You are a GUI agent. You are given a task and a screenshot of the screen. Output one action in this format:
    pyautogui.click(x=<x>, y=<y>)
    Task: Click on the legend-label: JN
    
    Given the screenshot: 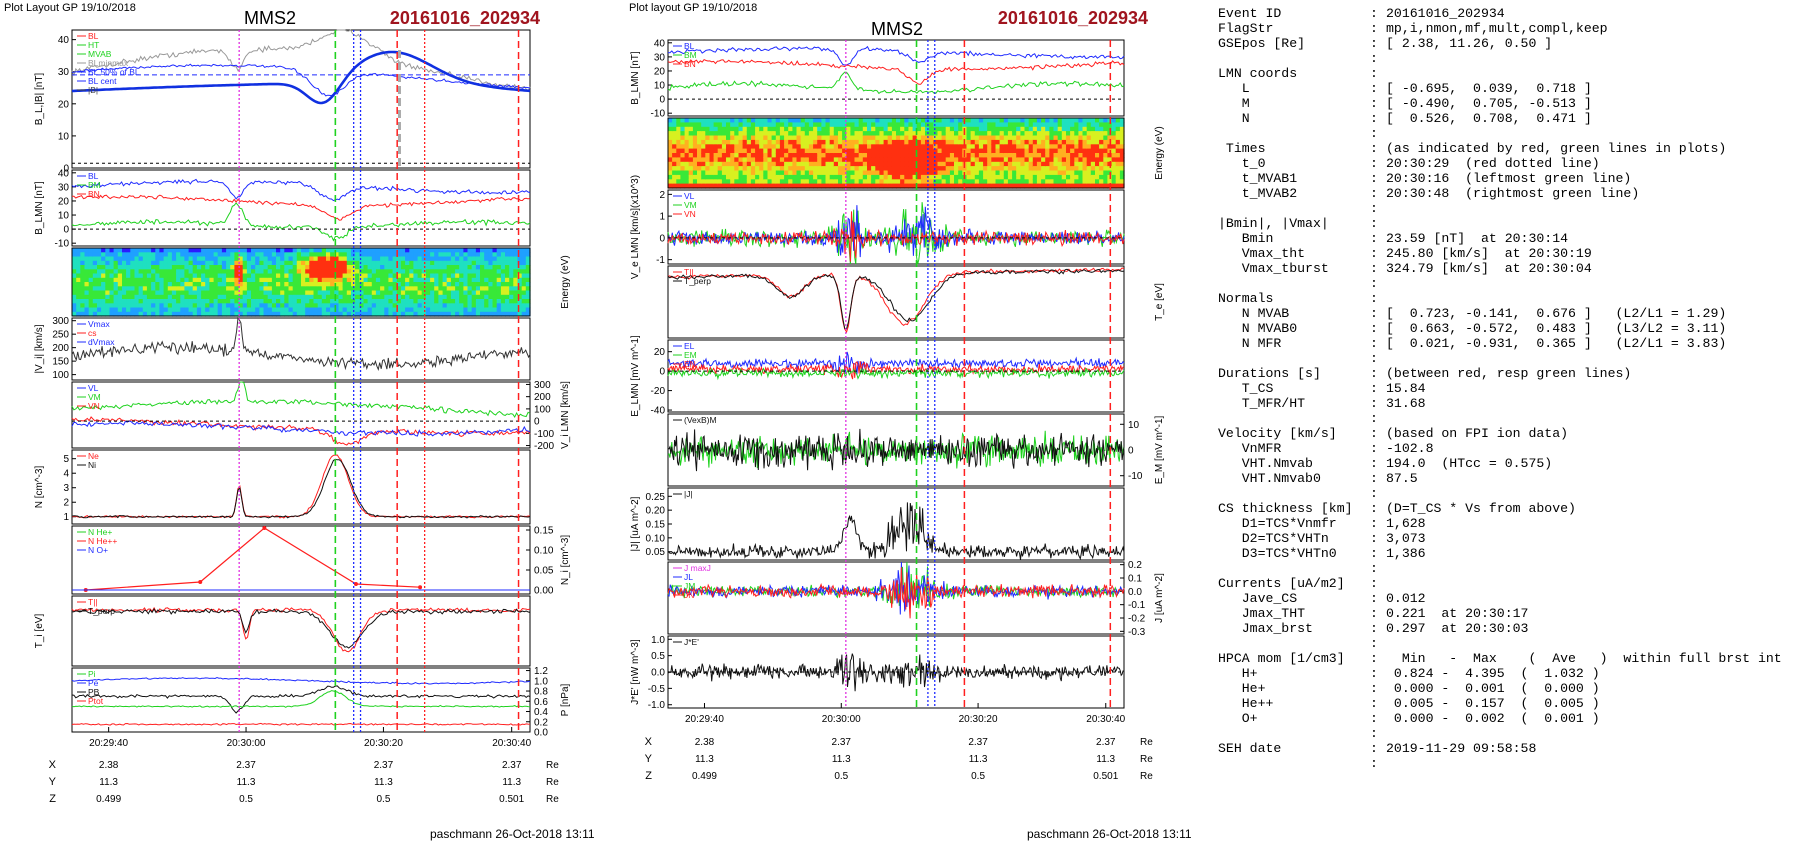 What is the action you would take?
    pyautogui.click(x=689, y=595)
    